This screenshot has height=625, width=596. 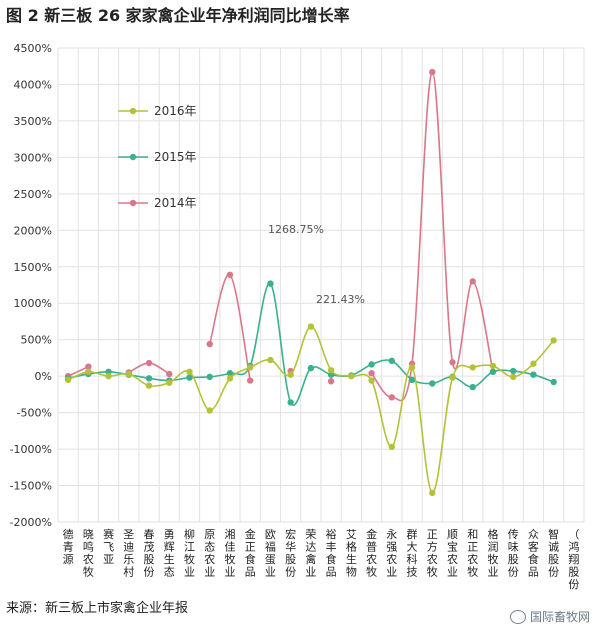 What do you see at coordinates (33, 121) in the screenshot?
I see `y-tick-label: 3500%` at bounding box center [33, 121].